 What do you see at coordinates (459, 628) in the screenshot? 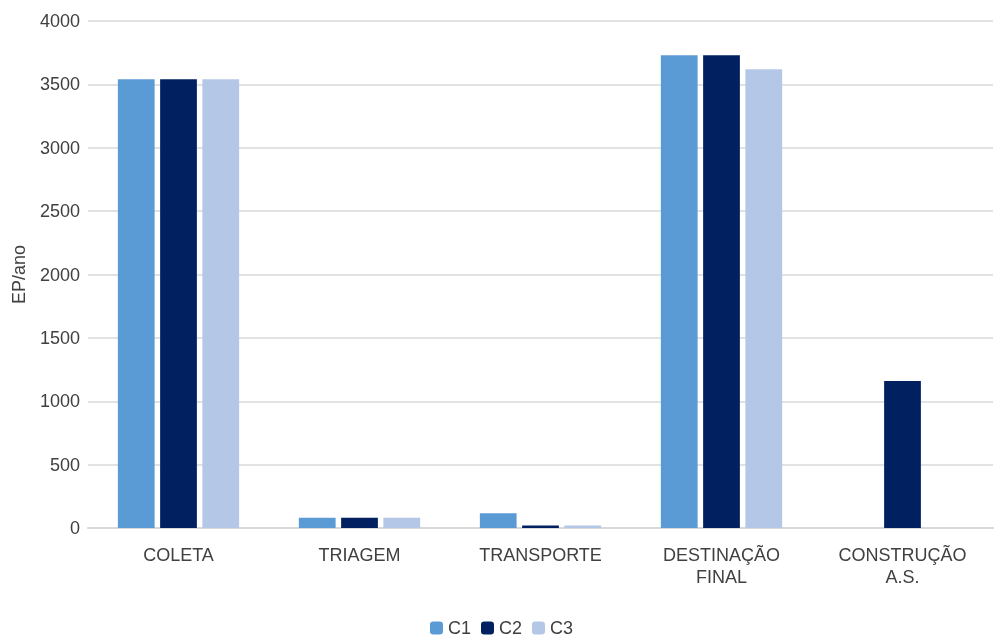
I see `legend-label: C1` at bounding box center [459, 628].